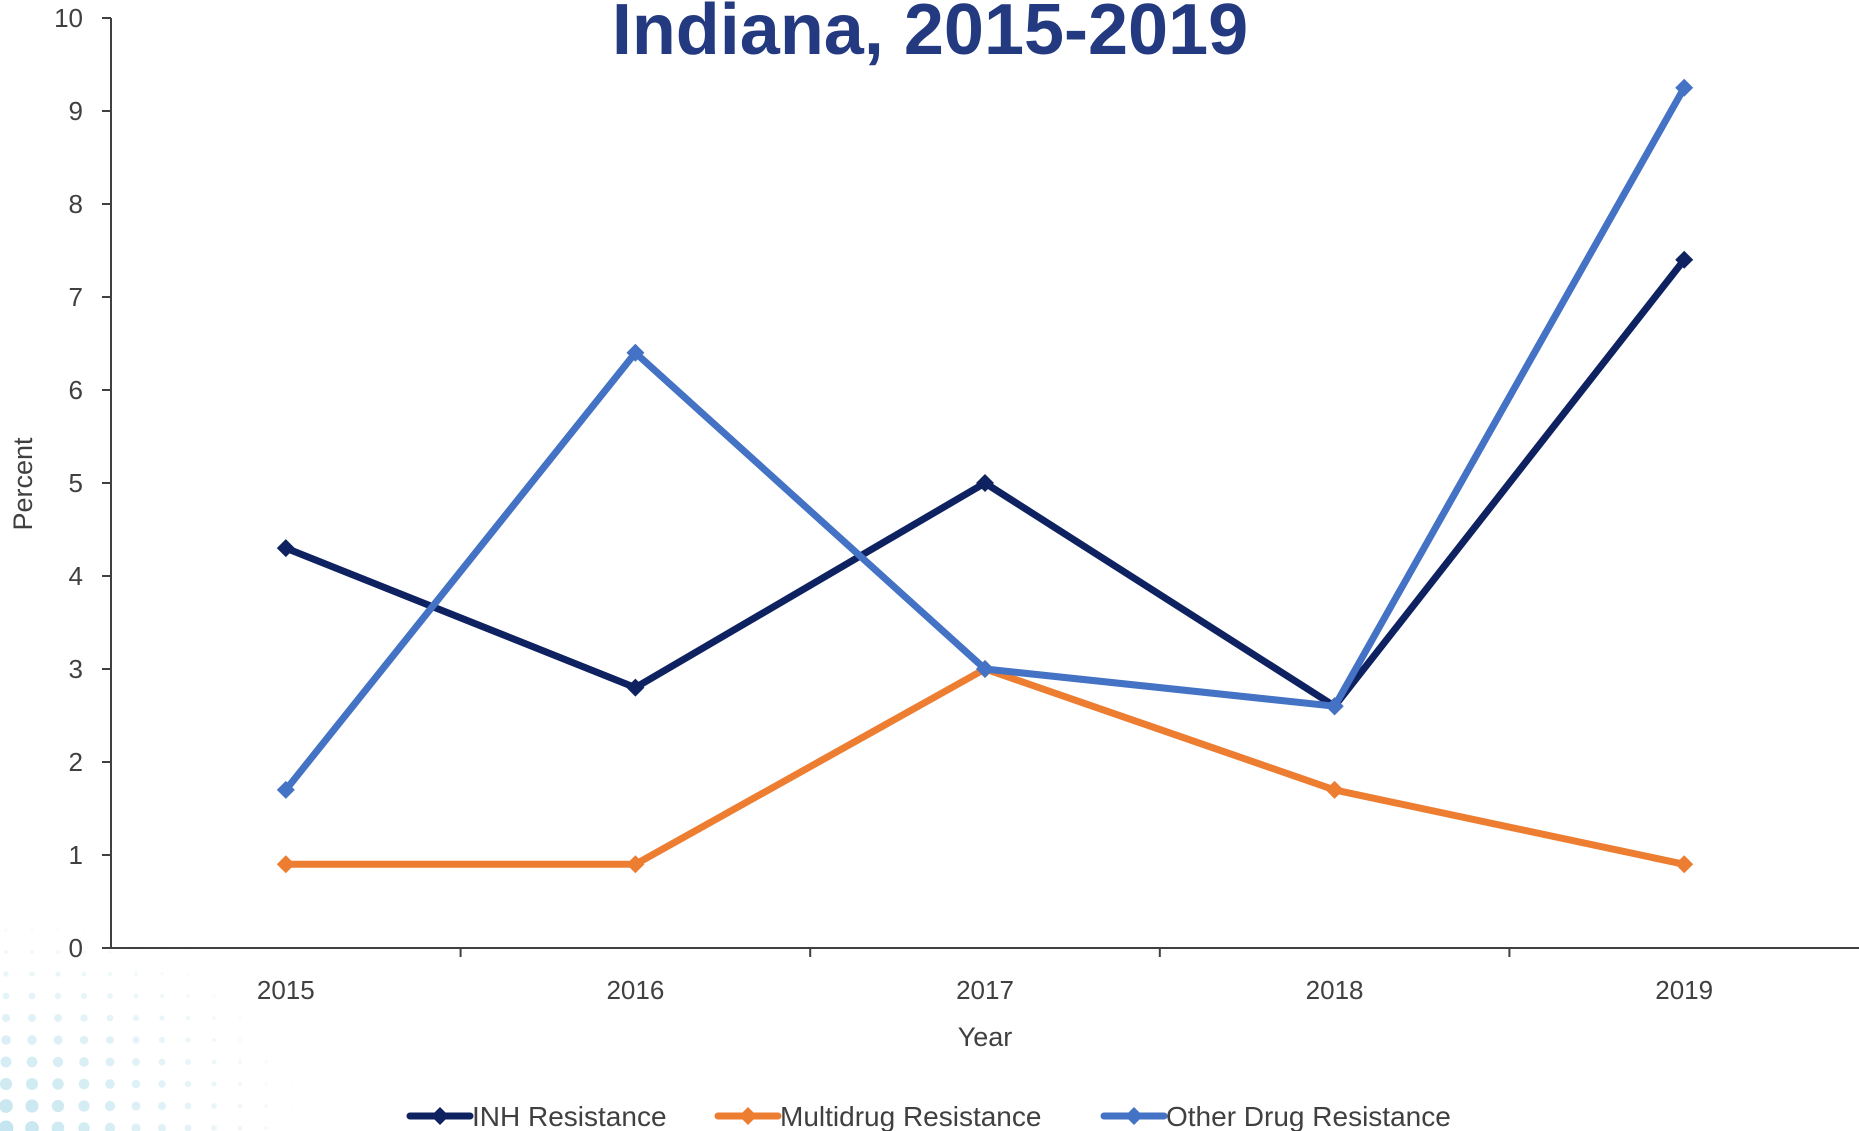  I want to click on y-tick-label: 4, so click(76, 576).